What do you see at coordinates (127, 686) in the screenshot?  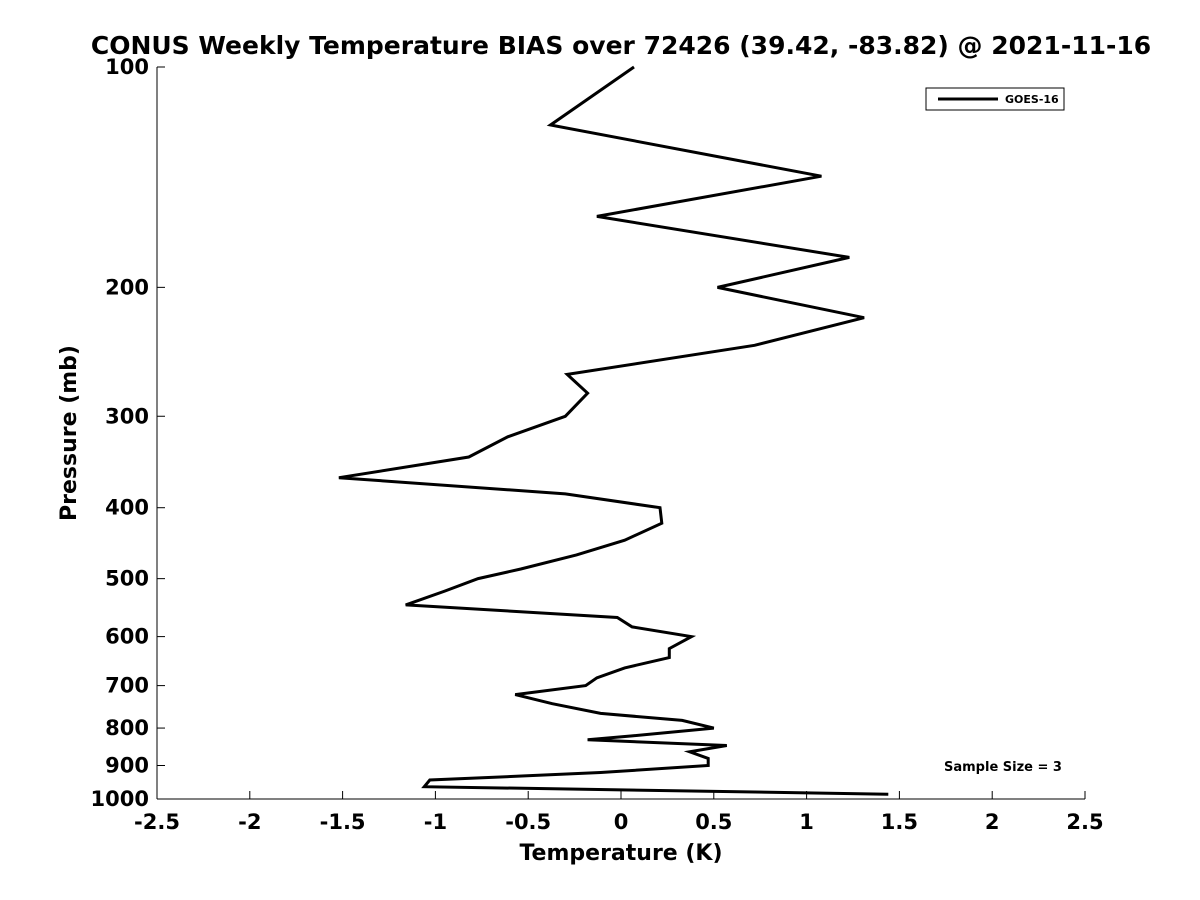 I see `y-tick-label: 700` at bounding box center [127, 686].